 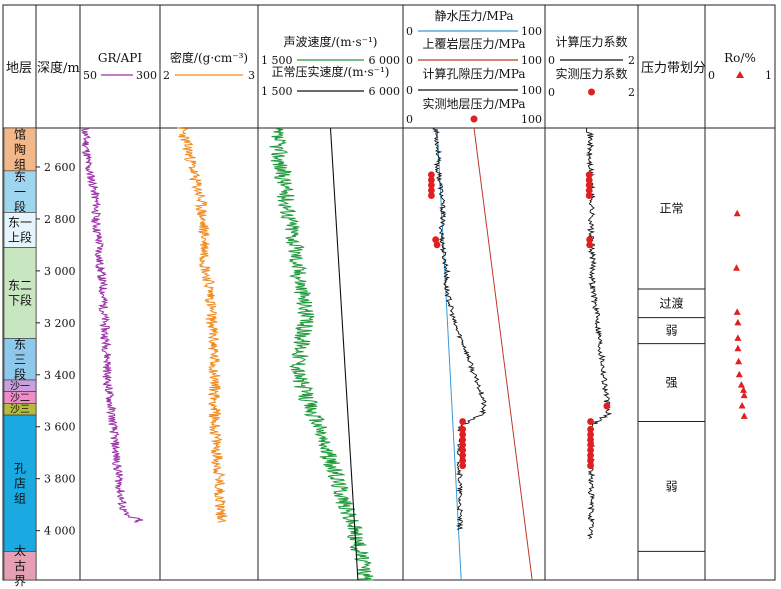 What do you see at coordinates (531, 60) in the screenshot?
I see `overburden-legend-max: 100` at bounding box center [531, 60].